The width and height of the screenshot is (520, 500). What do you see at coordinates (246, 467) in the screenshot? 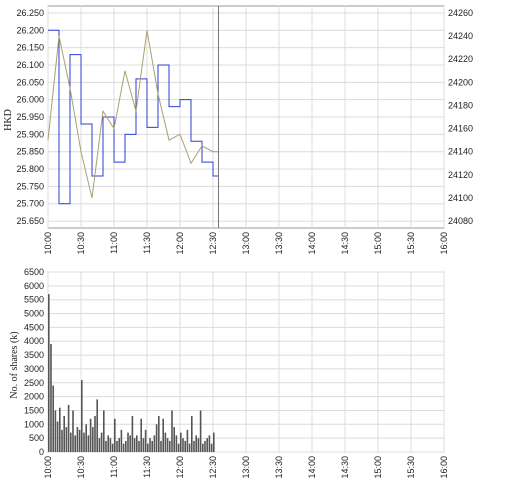
I see `volume-x-tick-label: 13:00` at bounding box center [246, 467].